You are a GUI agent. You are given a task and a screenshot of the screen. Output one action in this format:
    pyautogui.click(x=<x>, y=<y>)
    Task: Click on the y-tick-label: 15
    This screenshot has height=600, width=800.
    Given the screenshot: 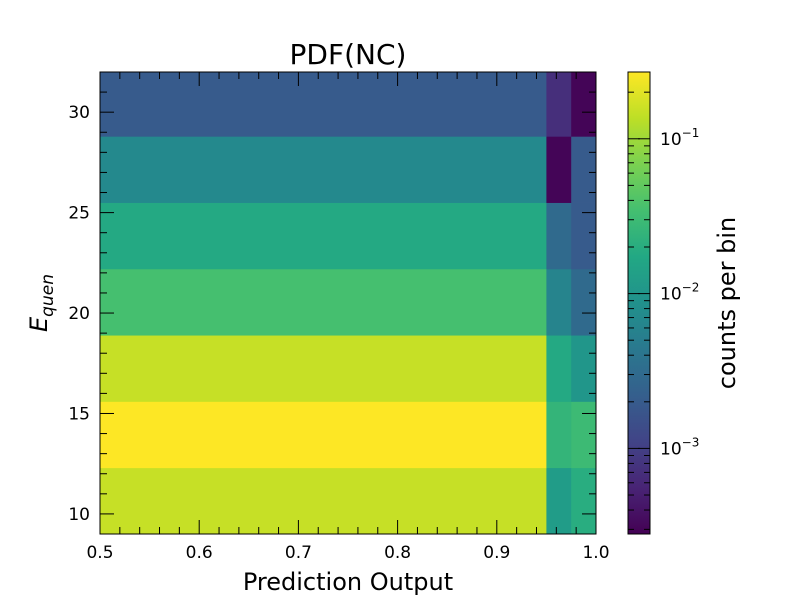 What is the action you would take?
    pyautogui.click(x=79, y=414)
    